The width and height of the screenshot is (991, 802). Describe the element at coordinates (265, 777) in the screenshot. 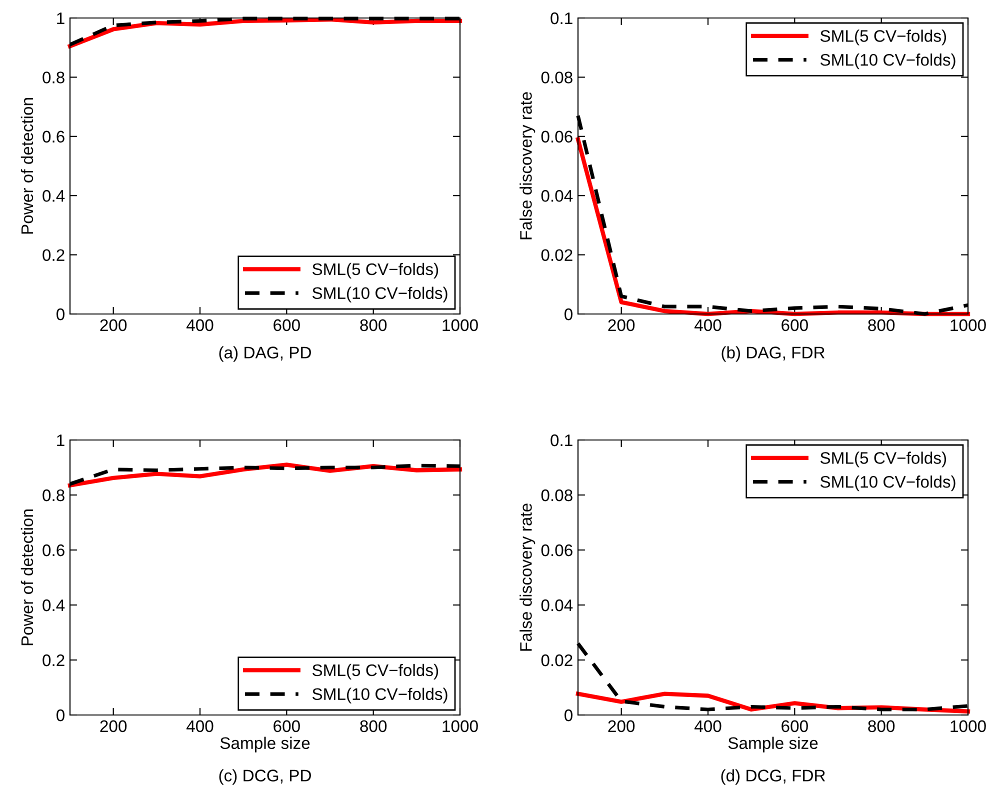

I see `text: (c) DCG, PD` at that location.